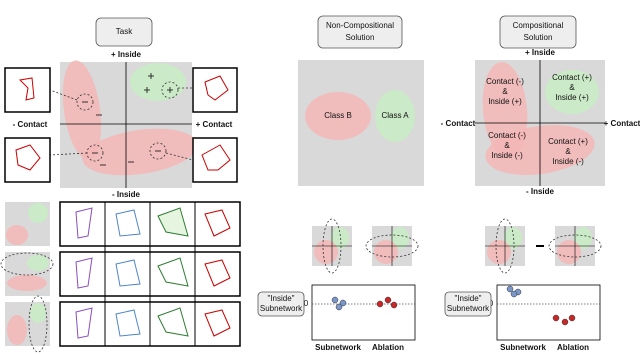 This screenshot has width=640, height=354. I want to click on zero-label: 0, so click(306, 303).